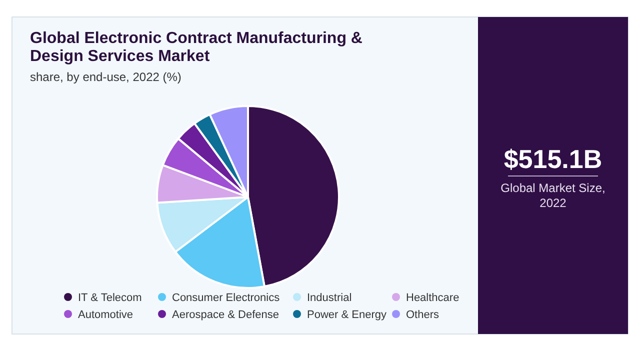  What do you see at coordinates (106, 77) in the screenshot?
I see `chart-subtitle: share, by end-use, 2022 (%)` at bounding box center [106, 77].